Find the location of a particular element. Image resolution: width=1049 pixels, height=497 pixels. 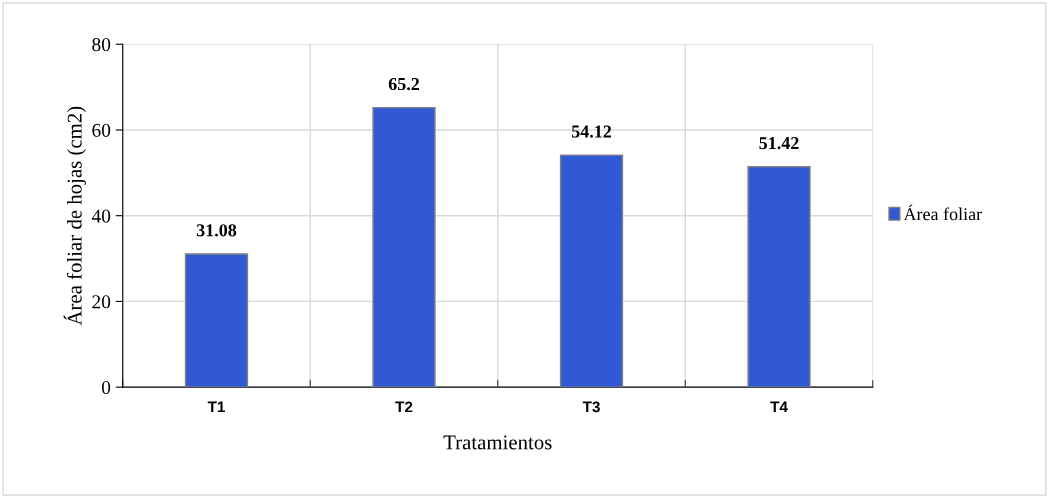

x-tick-label: T4 is located at coordinates (779, 407).